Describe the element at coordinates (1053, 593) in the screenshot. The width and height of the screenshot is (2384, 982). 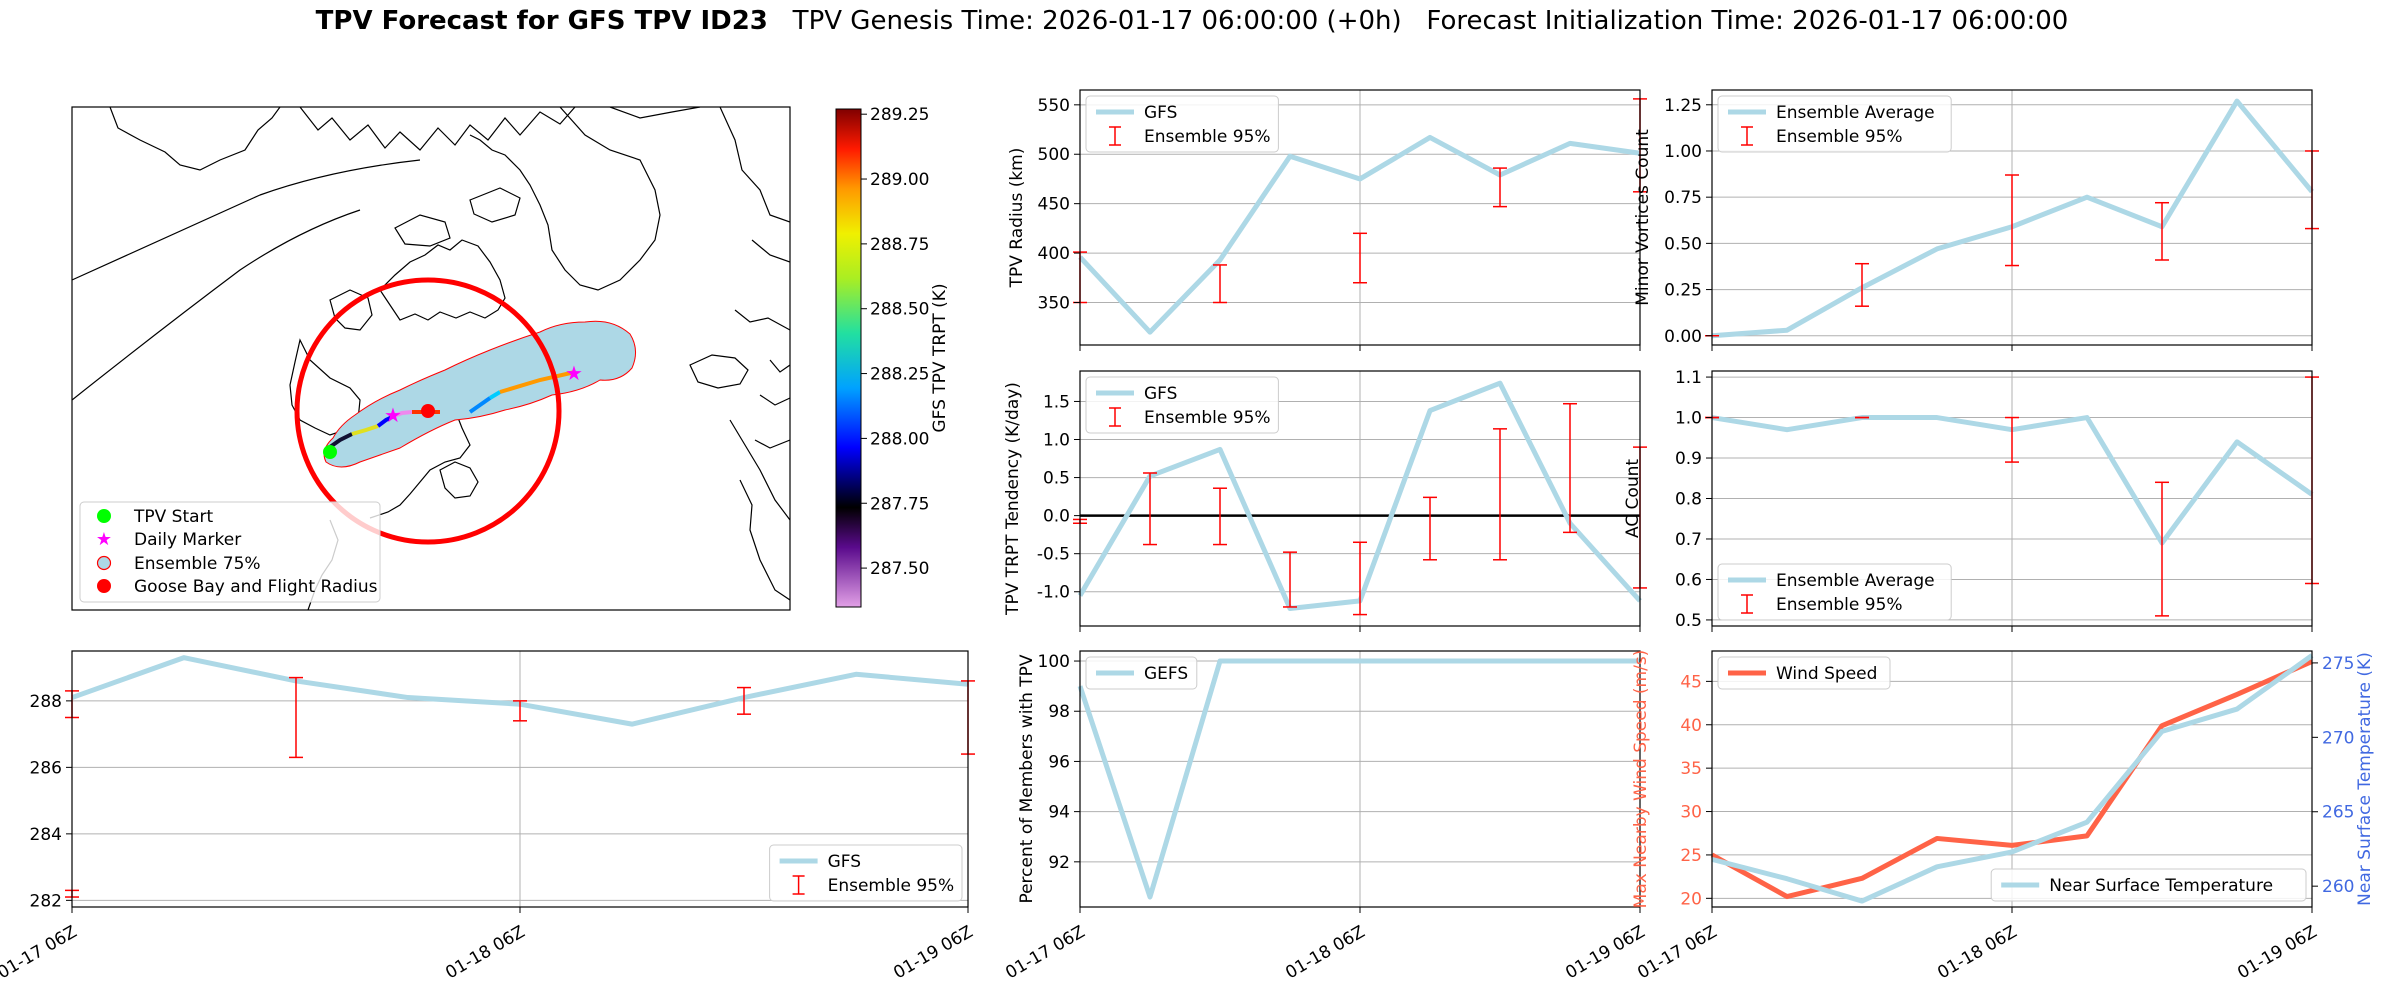
I see `y-tick-label: -1.0` at that location.